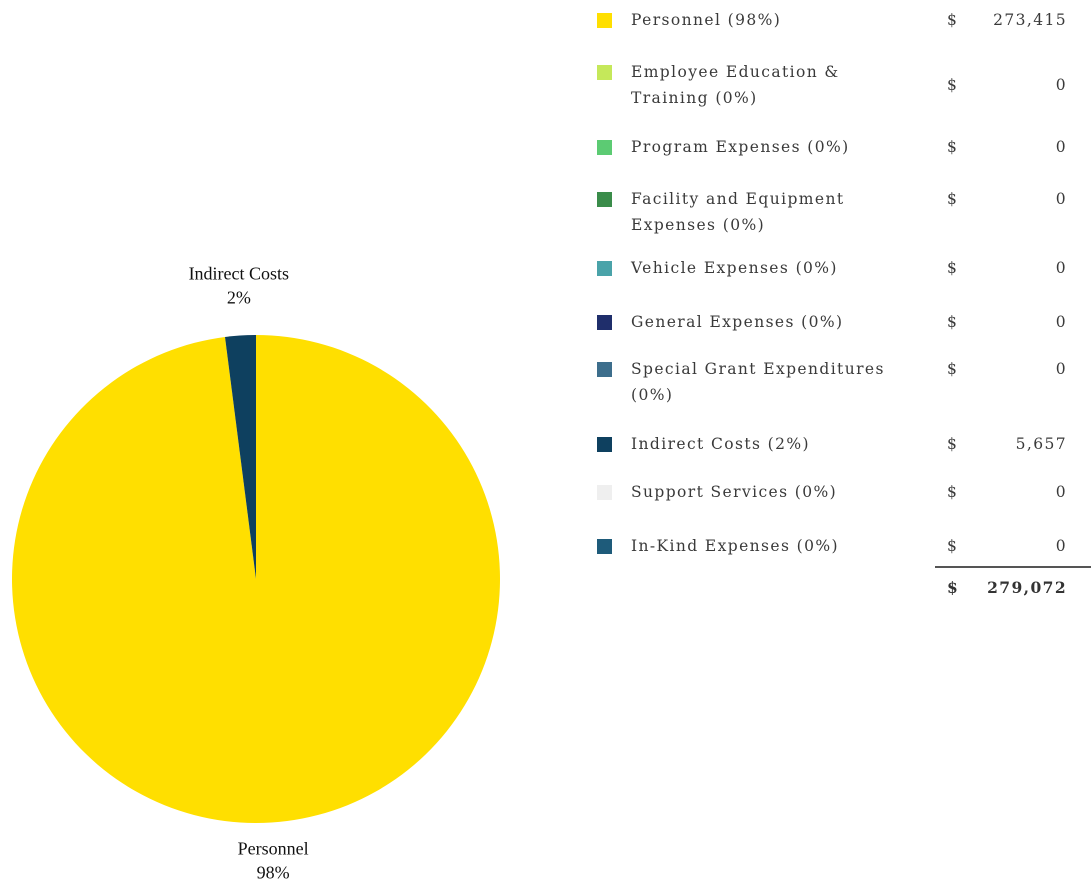 This screenshot has height=886, width=1091. Describe the element at coordinates (832, 280) in the screenshot. I see `legend-row: Vehicle Expenses (0%) $0` at that location.